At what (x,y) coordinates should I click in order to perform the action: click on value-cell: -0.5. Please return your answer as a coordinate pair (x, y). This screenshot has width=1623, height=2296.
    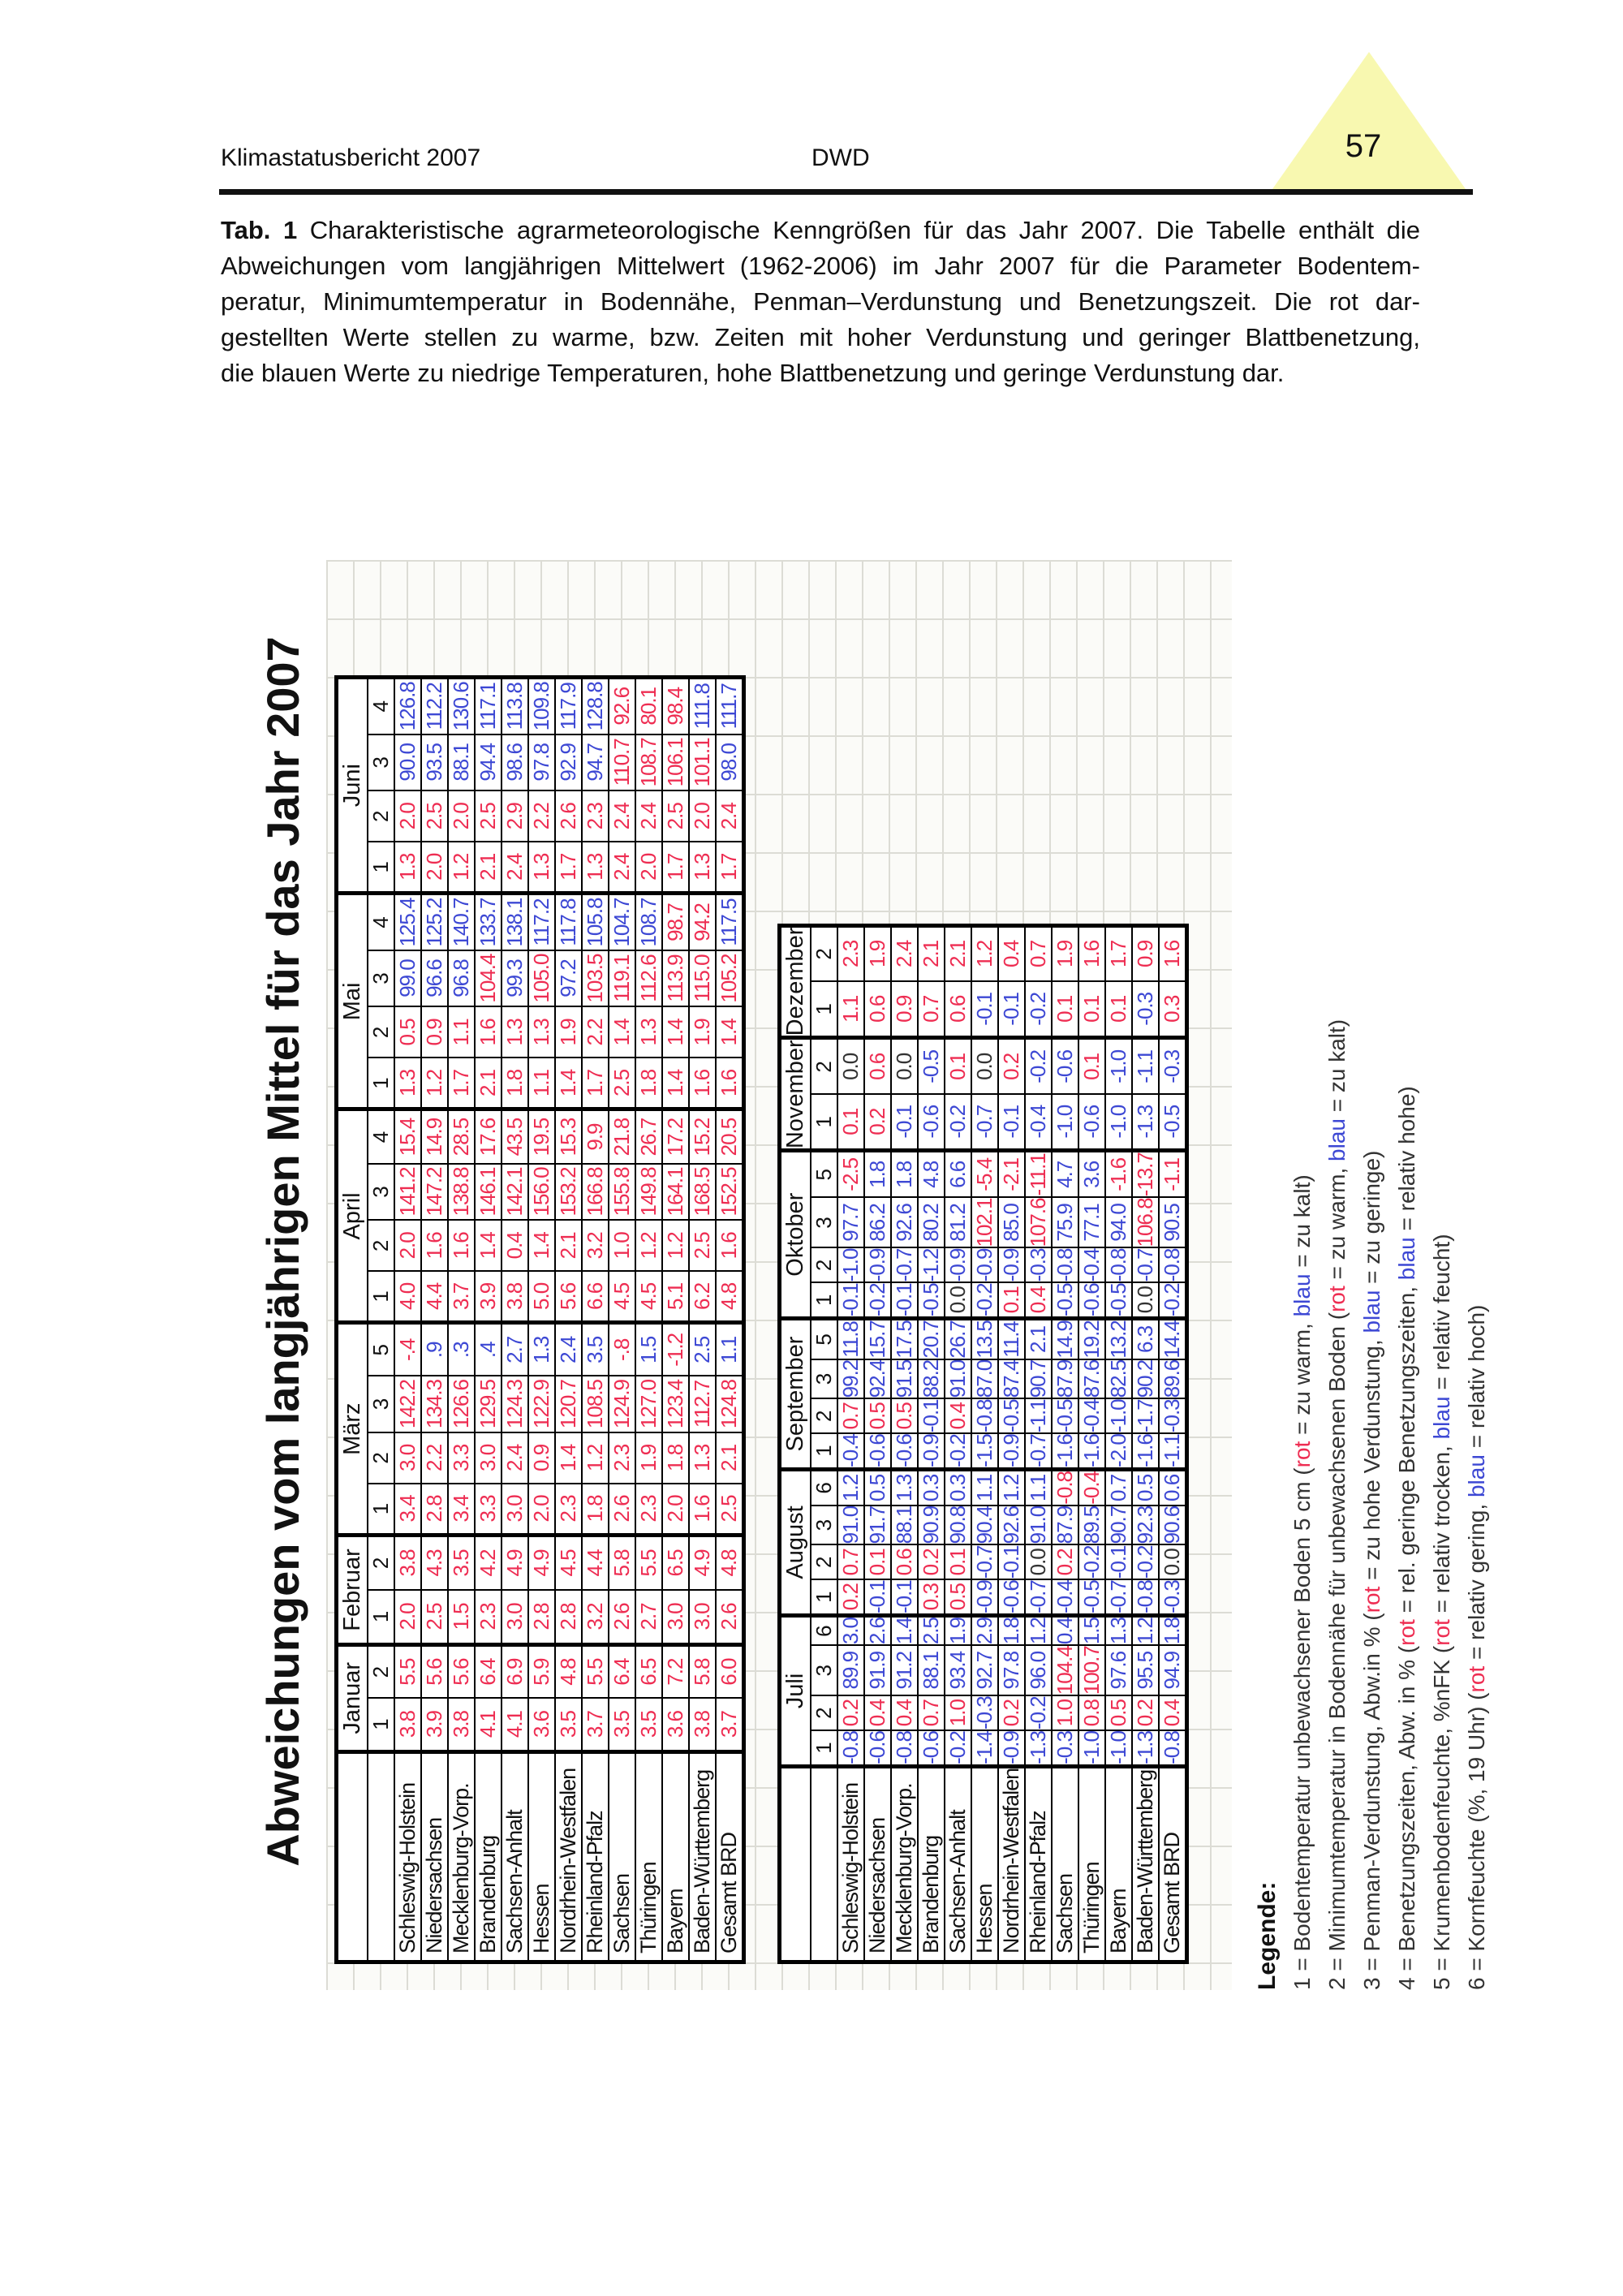
    Looking at the image, I should click on (931, 1301).